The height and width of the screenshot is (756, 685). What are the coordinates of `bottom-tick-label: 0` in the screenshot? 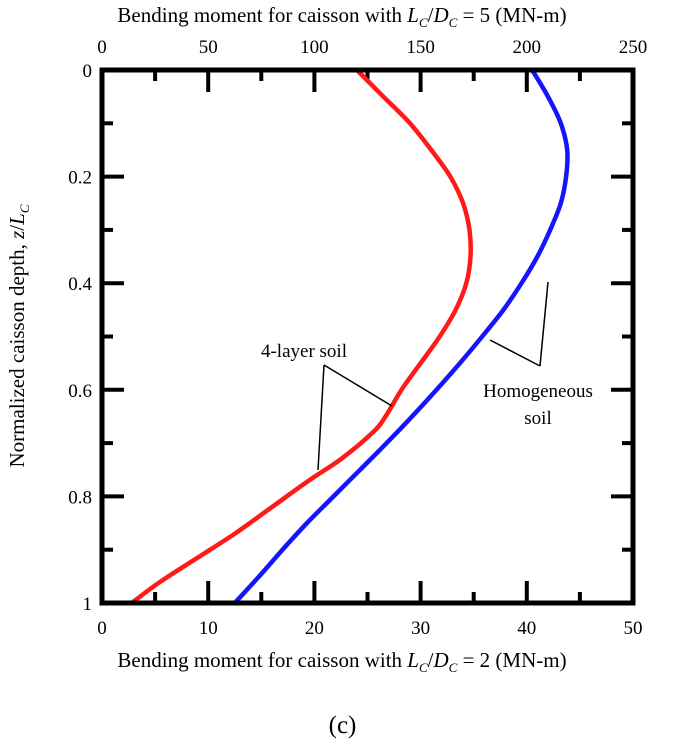 It's located at (102, 628).